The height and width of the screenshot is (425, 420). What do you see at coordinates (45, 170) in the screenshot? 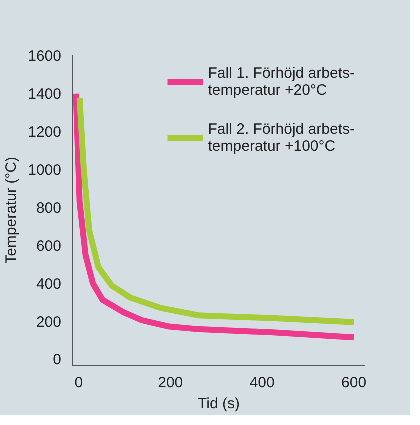
I see `y-tick-label: 1000` at bounding box center [45, 170].